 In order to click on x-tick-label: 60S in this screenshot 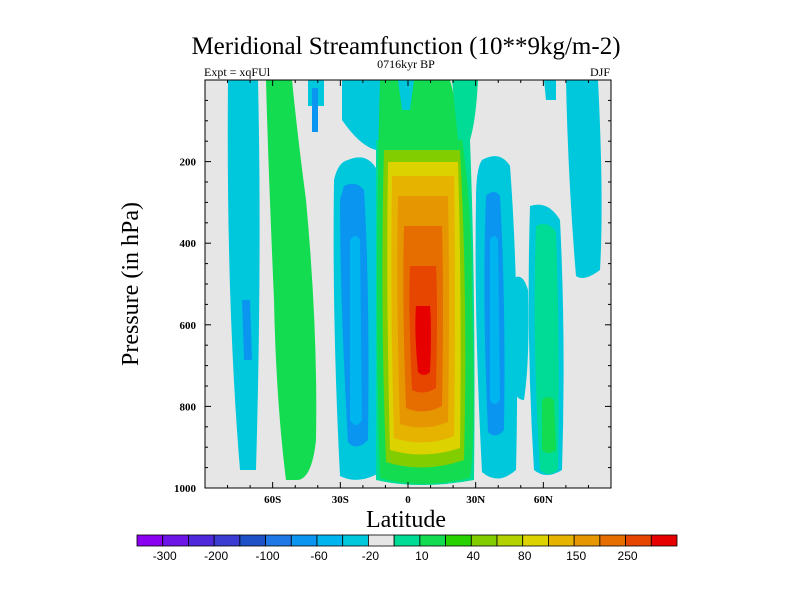, I will do `click(272, 500)`.